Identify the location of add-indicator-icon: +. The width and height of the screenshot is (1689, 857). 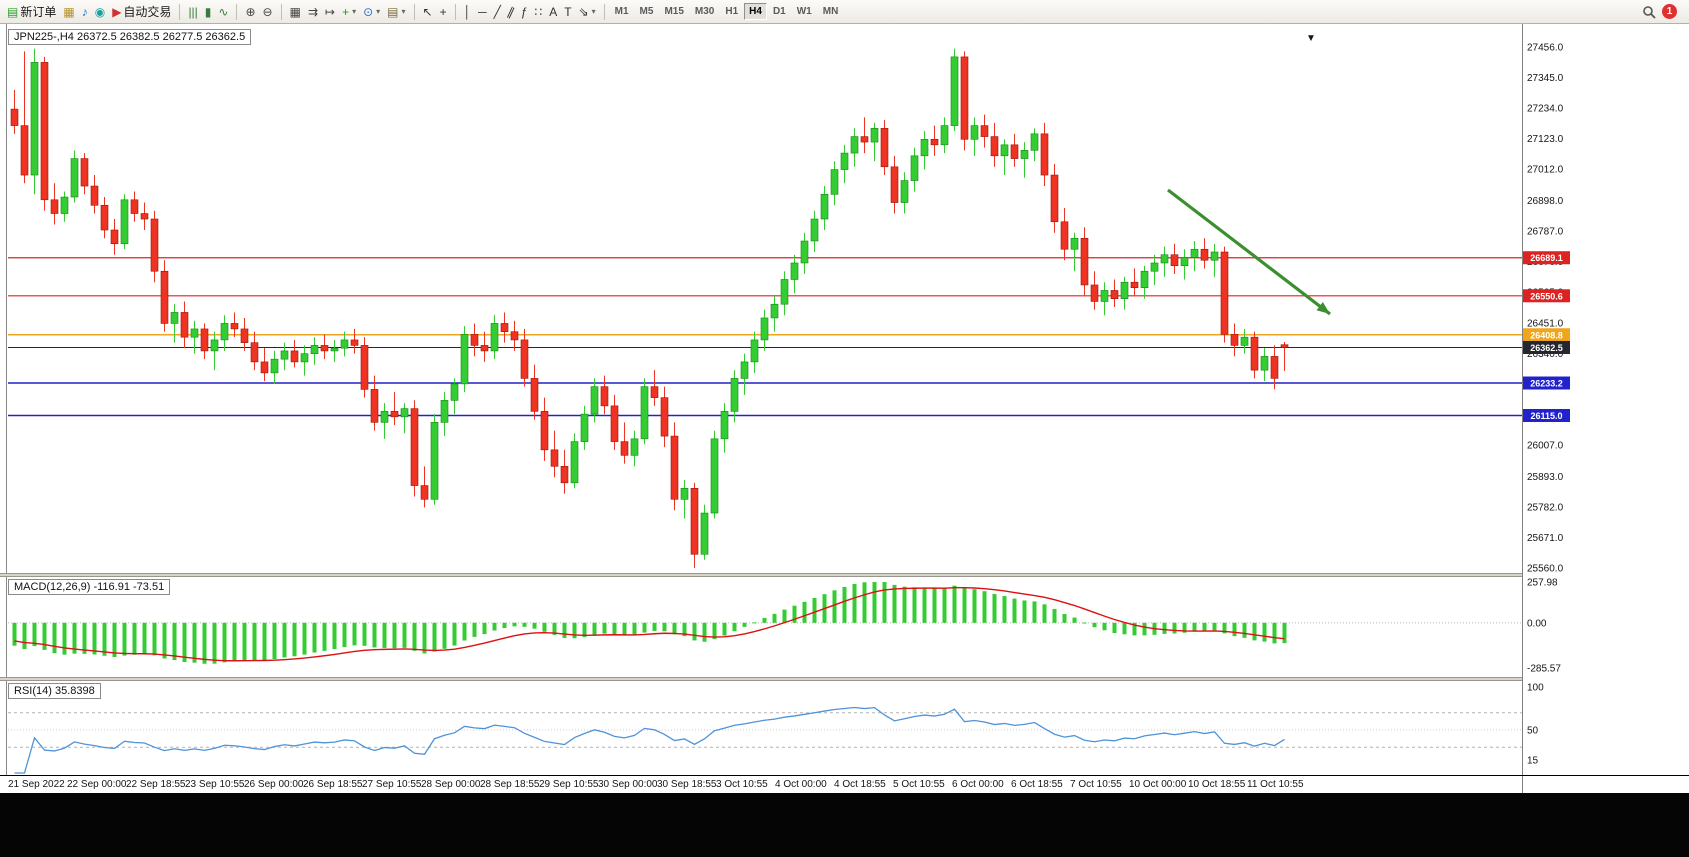
(346, 11).